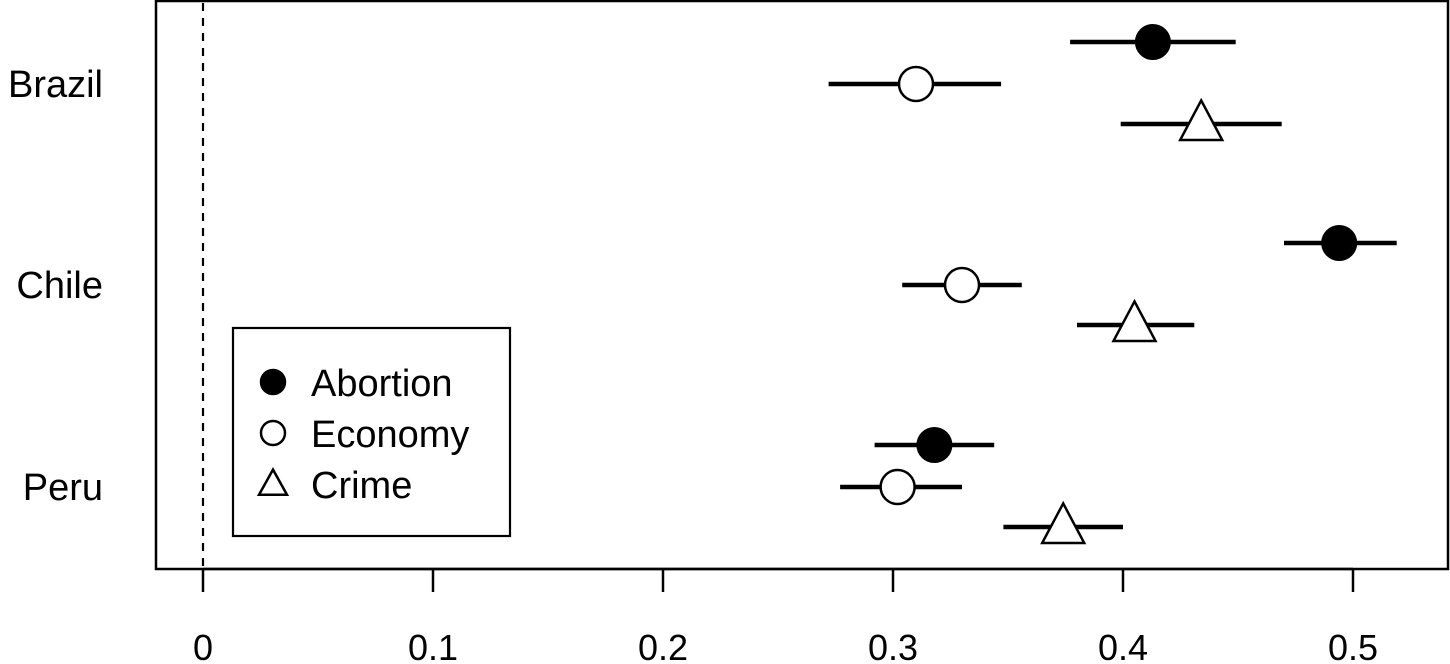  I want to click on country-label-brazil: Brazil, so click(55, 85).